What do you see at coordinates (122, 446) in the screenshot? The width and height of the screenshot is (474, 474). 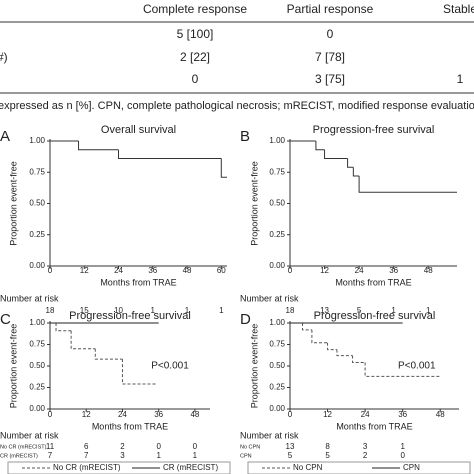 I see `risk-value: 2` at bounding box center [122, 446].